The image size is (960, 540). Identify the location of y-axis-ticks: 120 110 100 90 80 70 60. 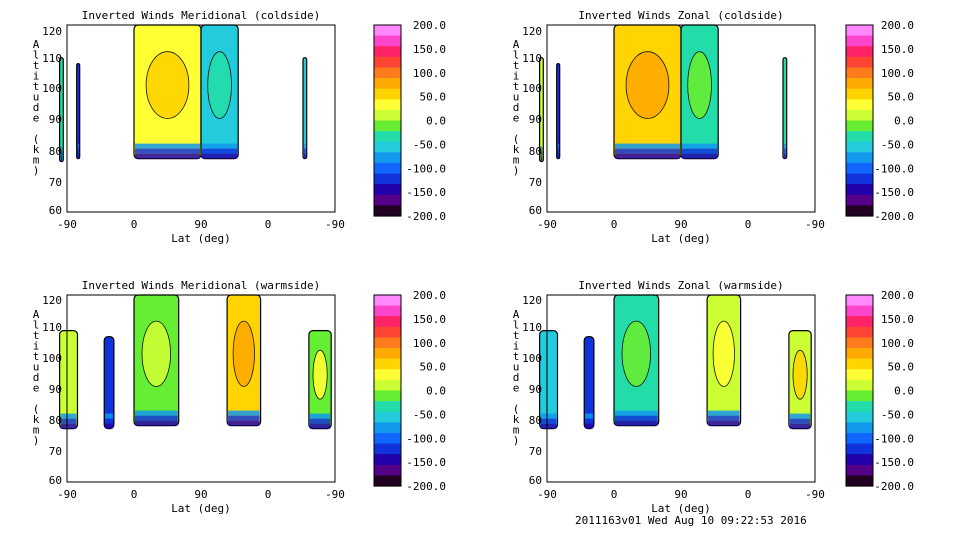
(52, 390).